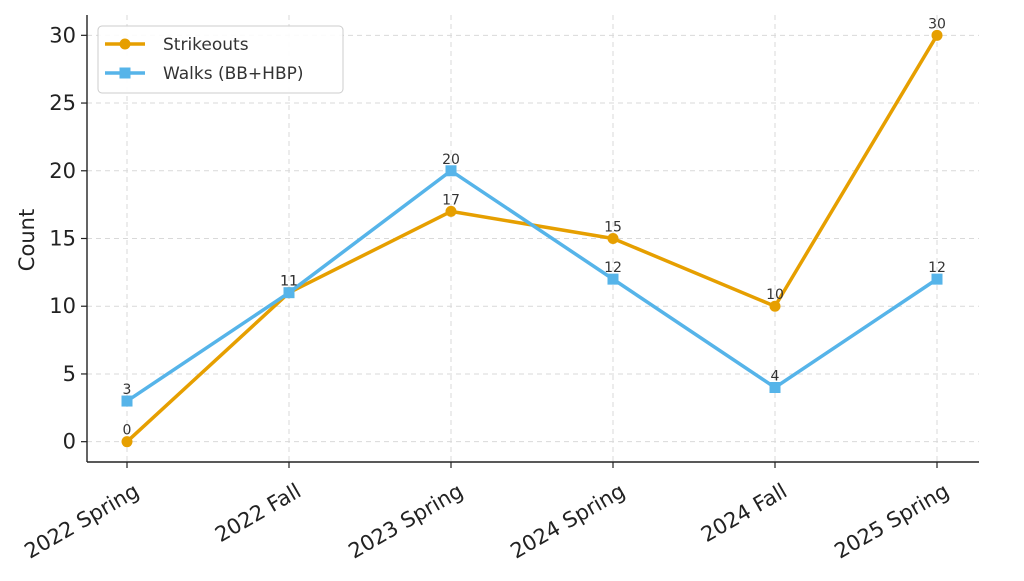  Describe the element at coordinates (69, 374) in the screenshot. I see `y-tick-label: 5` at that location.